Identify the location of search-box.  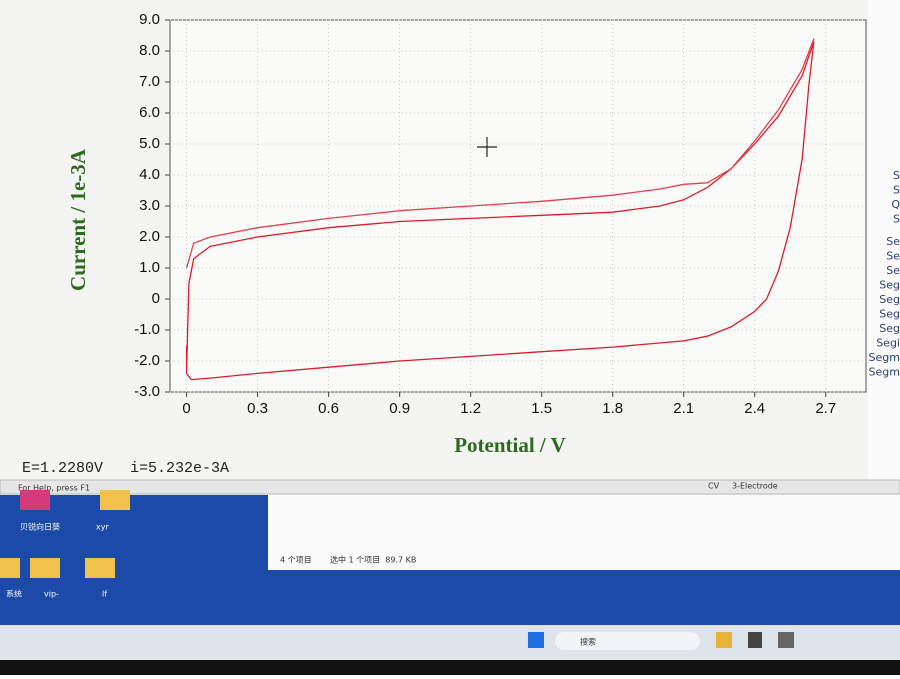
(627, 641).